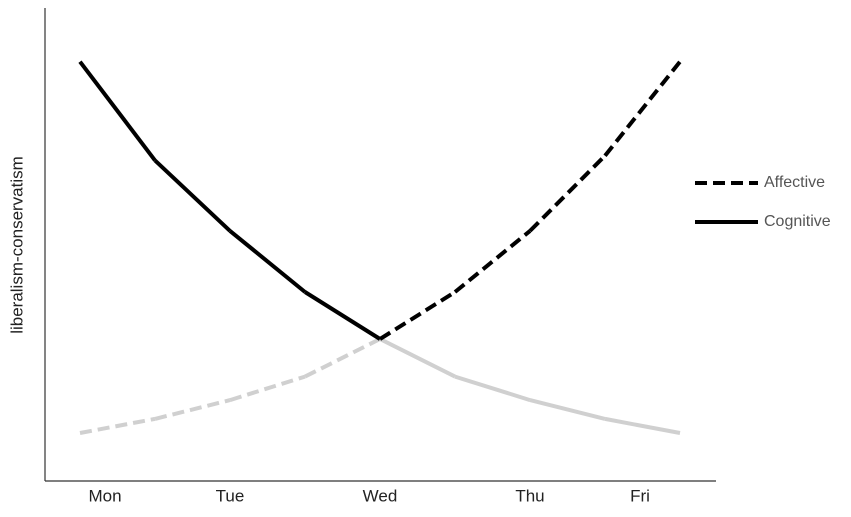  I want to click on y-axis-label: liberalism-conservatism, so click(16, 245).